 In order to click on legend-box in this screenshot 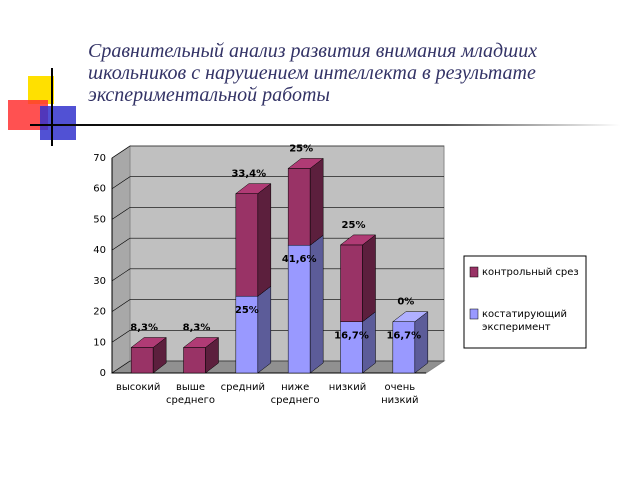, I will do `click(525, 302)`.